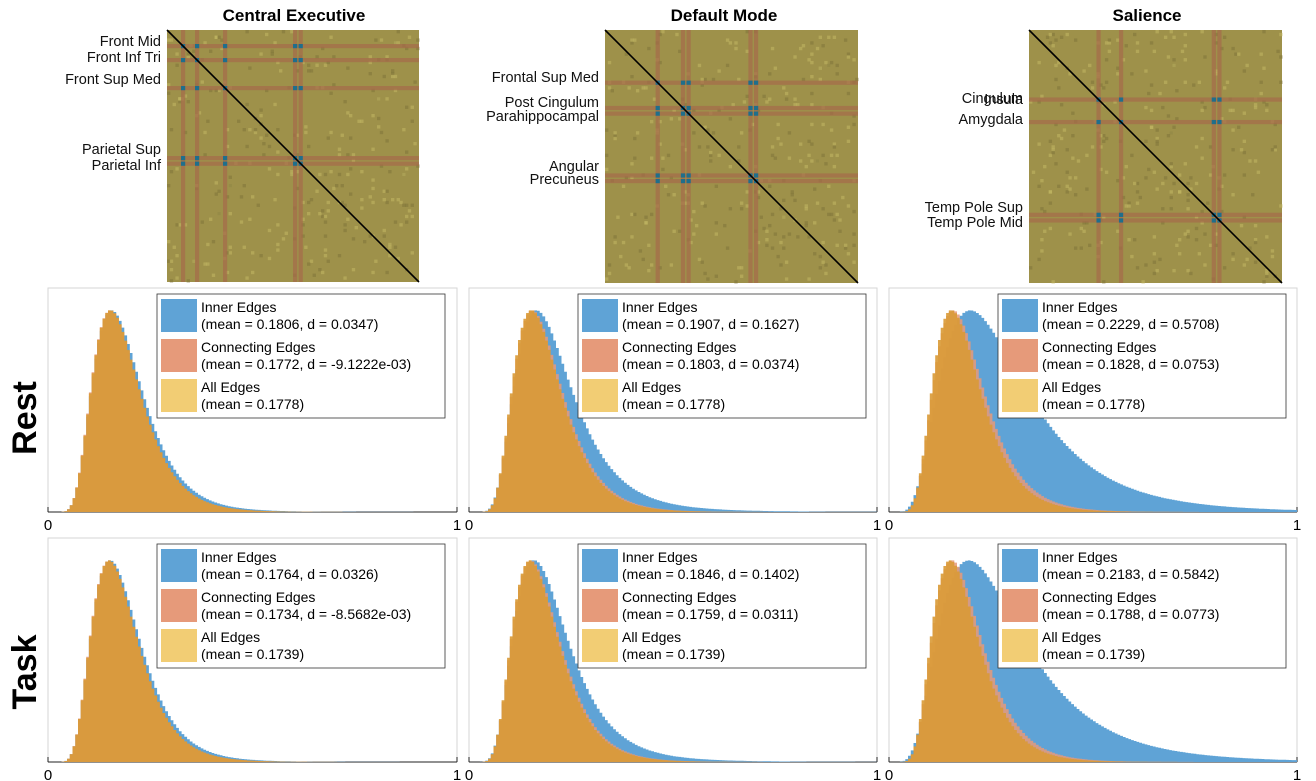  I want to click on legend-stats: (mean = 0.1764, d = 0.0326), so click(289, 574).